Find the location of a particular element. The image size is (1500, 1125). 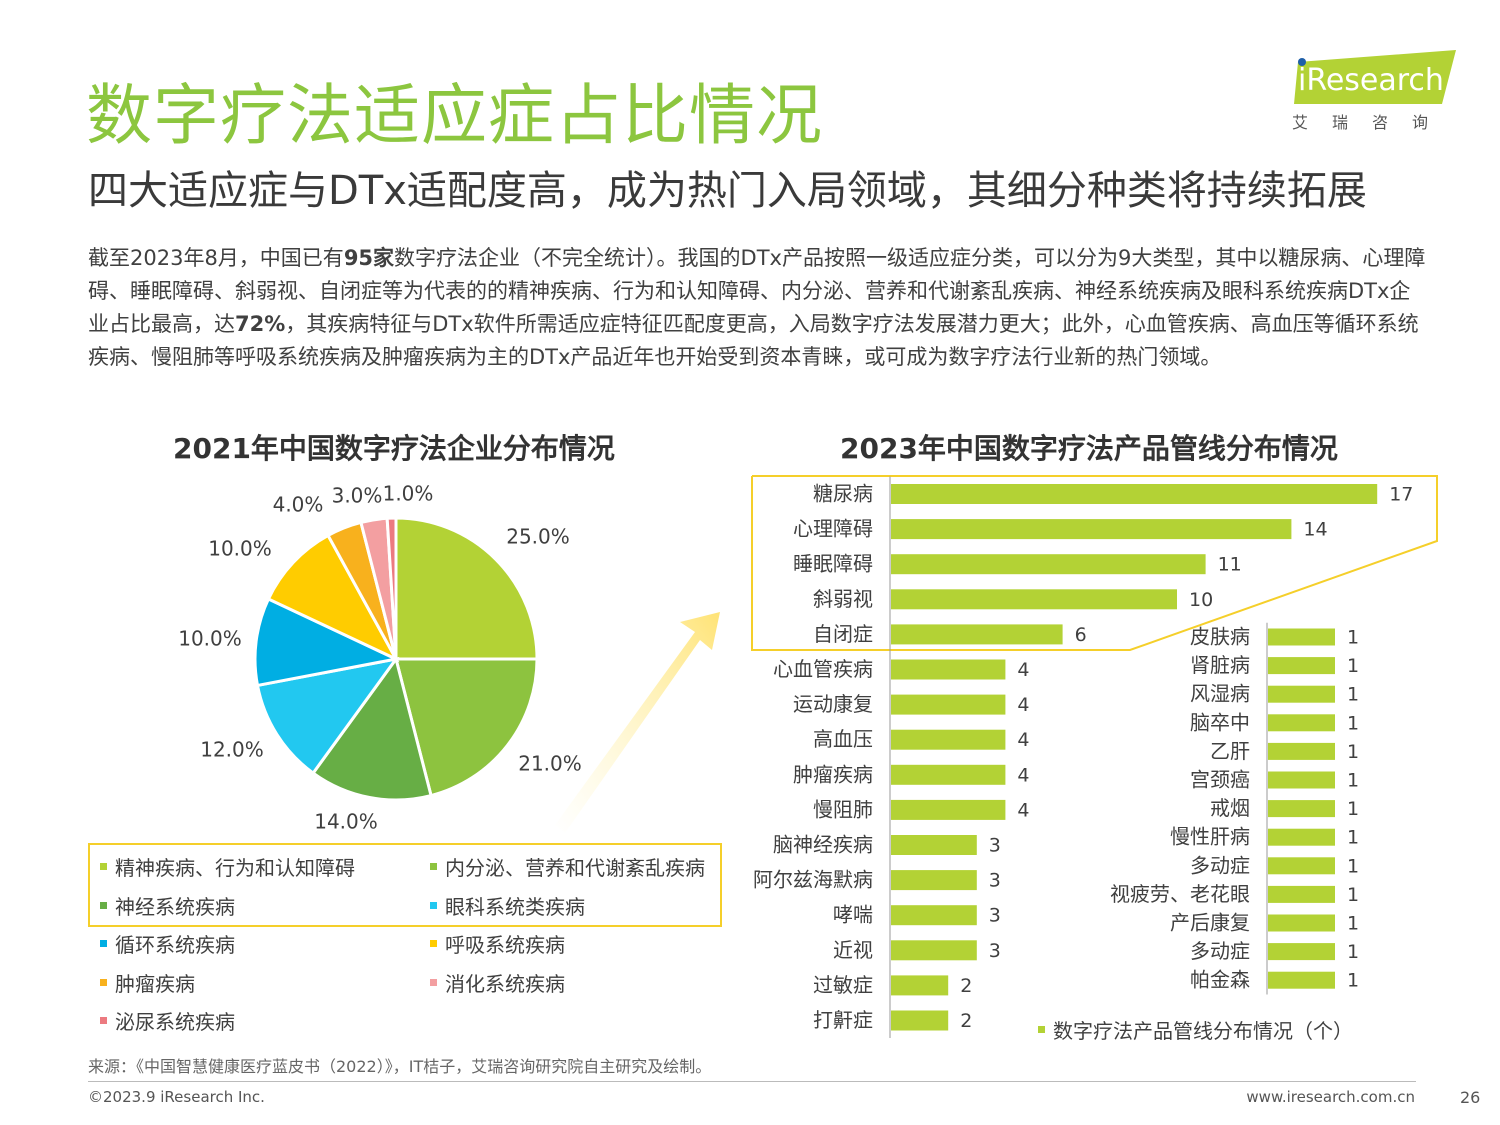

bar-value-label: 11 is located at coordinates (1230, 565).